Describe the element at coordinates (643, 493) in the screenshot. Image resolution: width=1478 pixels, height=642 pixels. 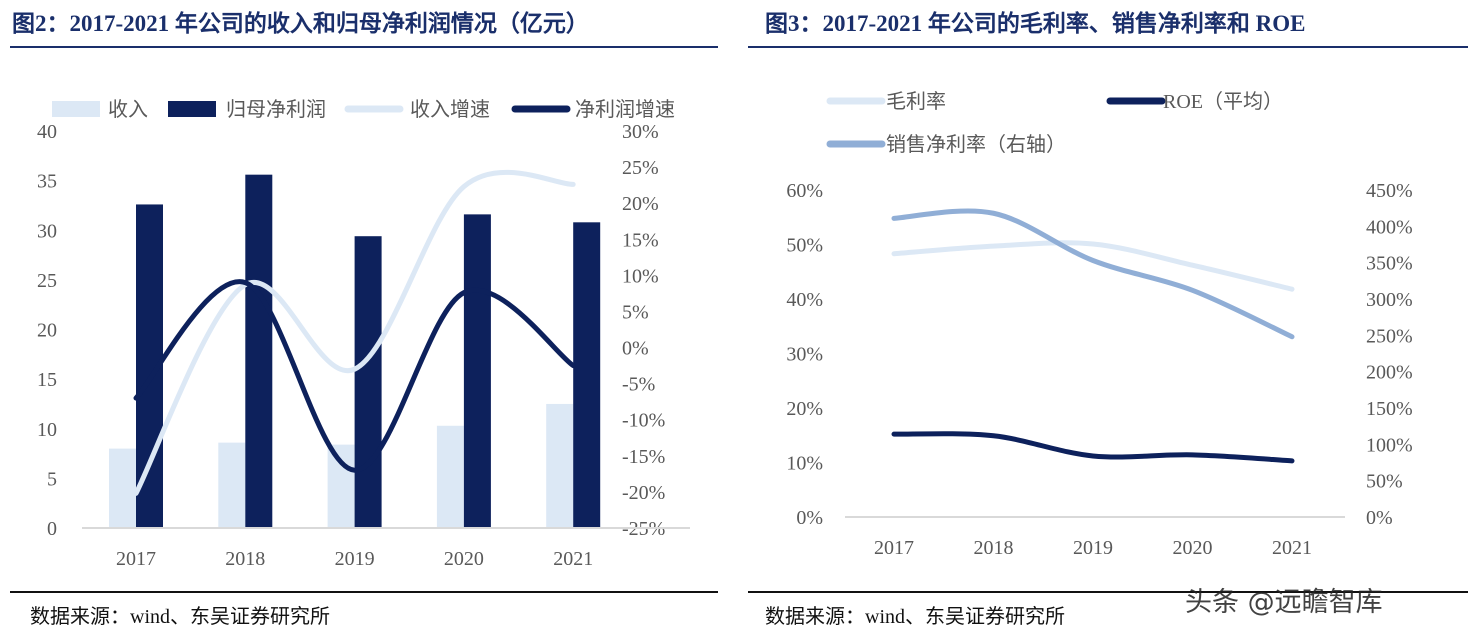
I see `y-right-tick-label: -20%` at that location.